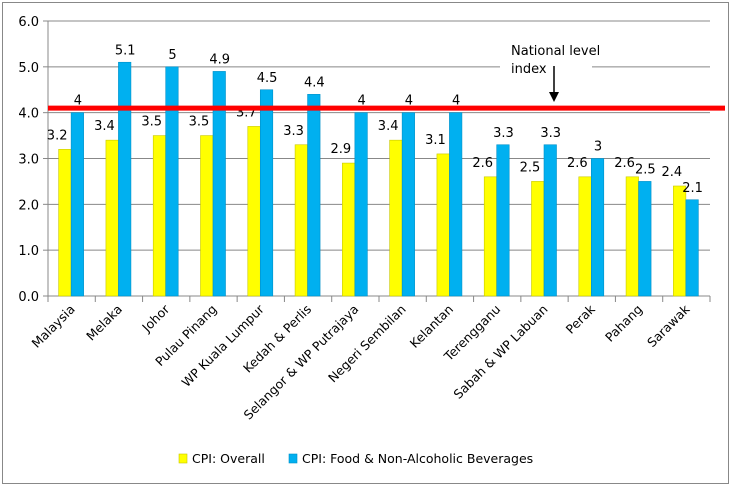 The image size is (731, 492). I want to click on data-label-overall: 3.3, so click(293, 131).